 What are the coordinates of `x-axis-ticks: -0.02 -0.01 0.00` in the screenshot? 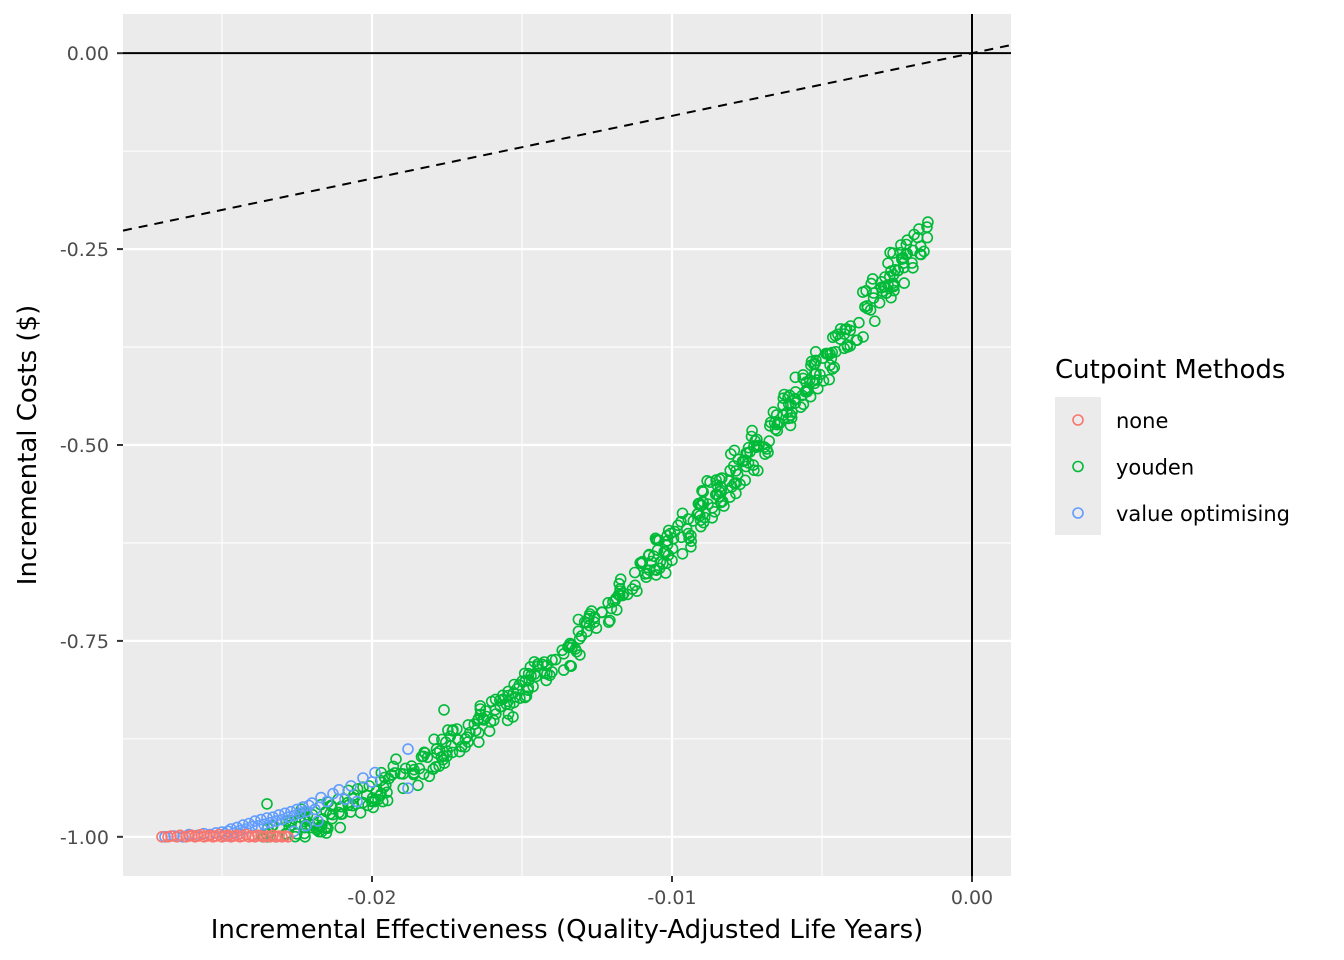 It's located at (670, 892).